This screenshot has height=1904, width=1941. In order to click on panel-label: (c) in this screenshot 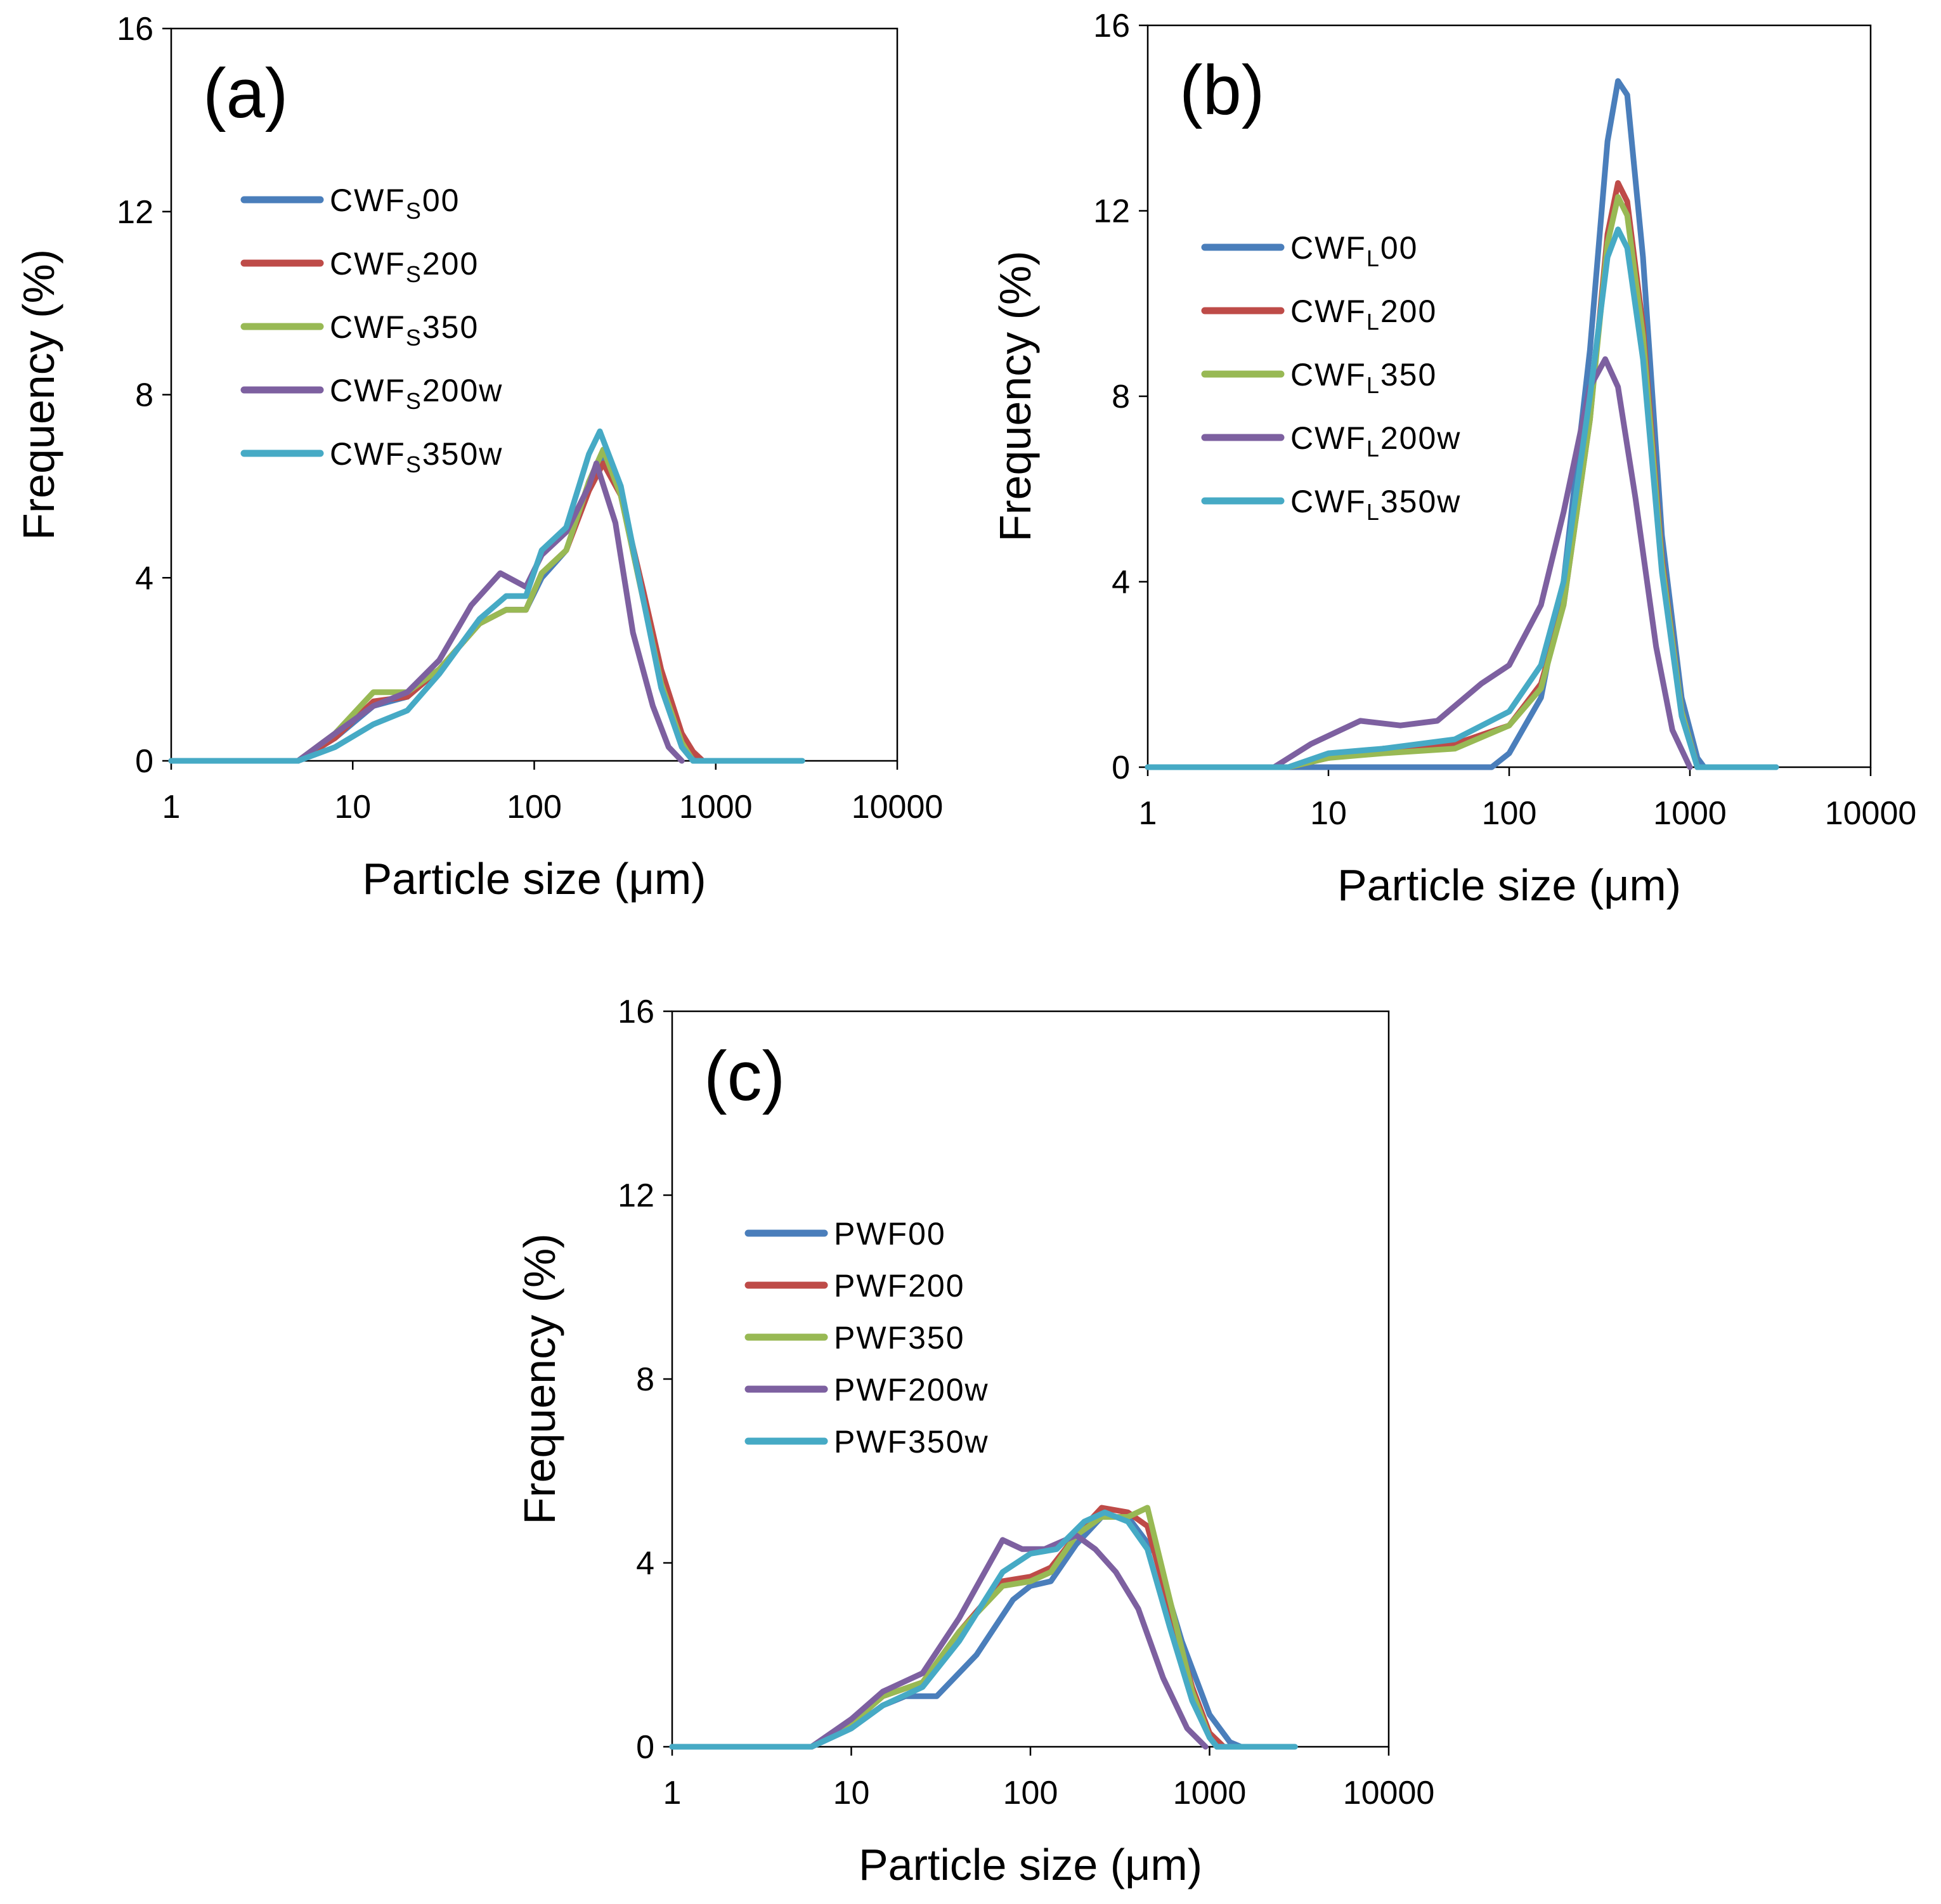, I will do `click(744, 1076)`.